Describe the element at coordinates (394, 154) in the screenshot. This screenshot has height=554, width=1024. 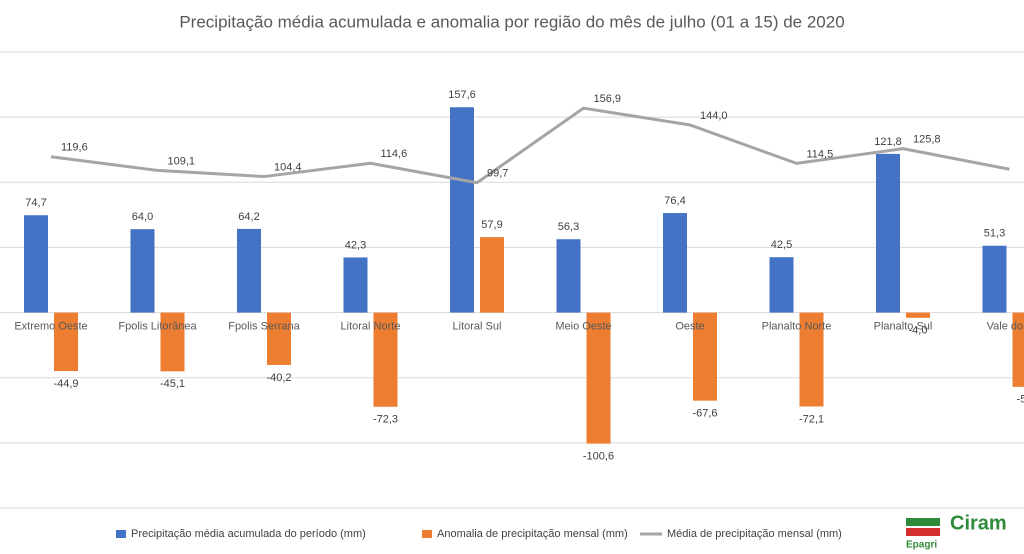
I see `data-label: 114,6` at that location.